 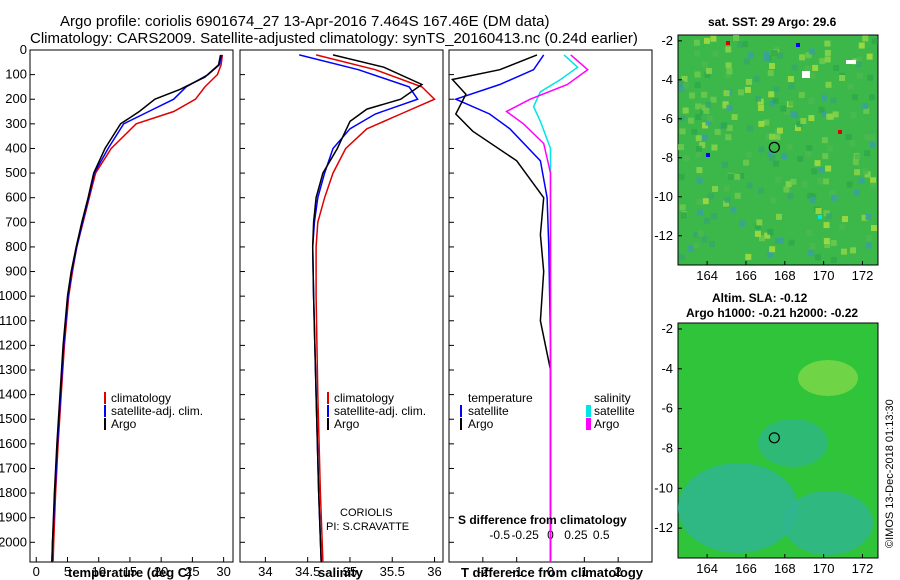 I want to click on series-line-t-argo, so click(x=501, y=308).